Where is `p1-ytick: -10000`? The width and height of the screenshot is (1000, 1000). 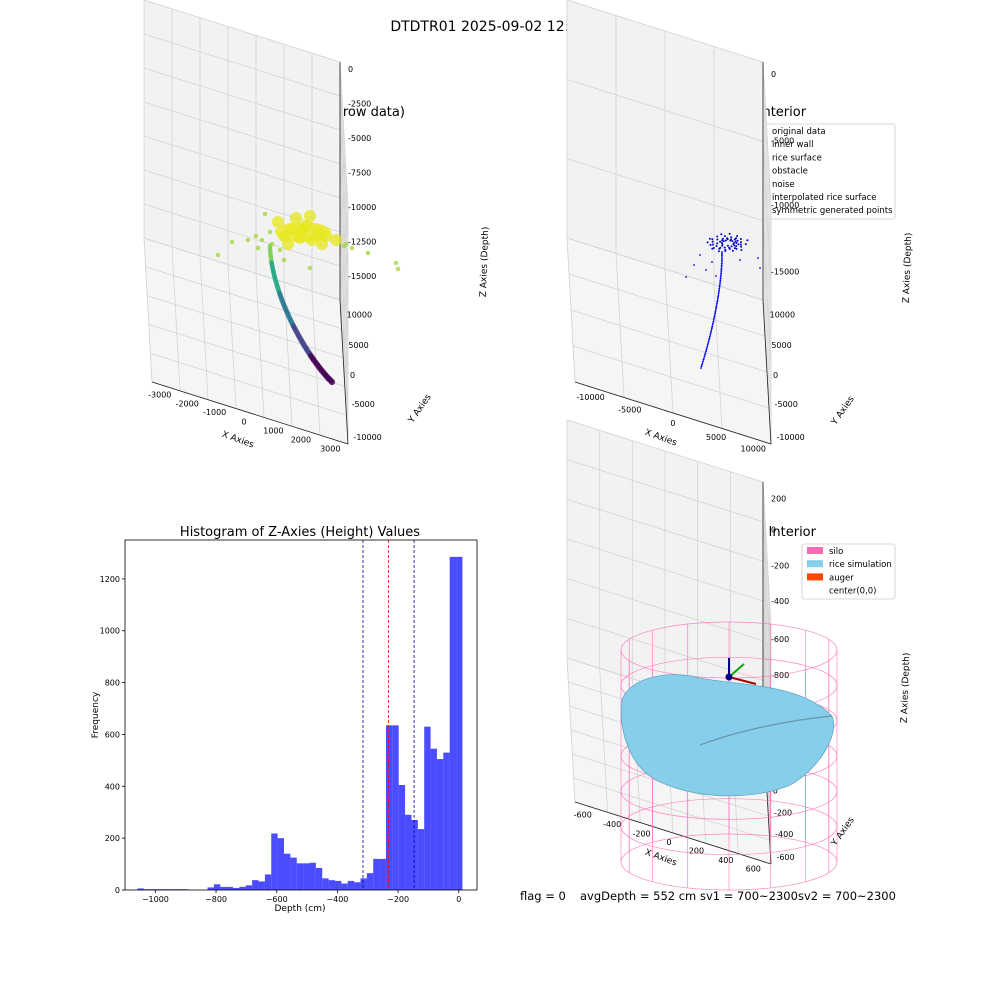
p1-ytick: -10000 is located at coordinates (367, 437).